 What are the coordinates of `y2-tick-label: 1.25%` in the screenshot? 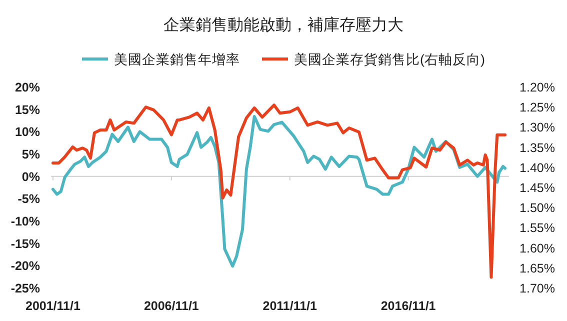 It's located at (537, 107).